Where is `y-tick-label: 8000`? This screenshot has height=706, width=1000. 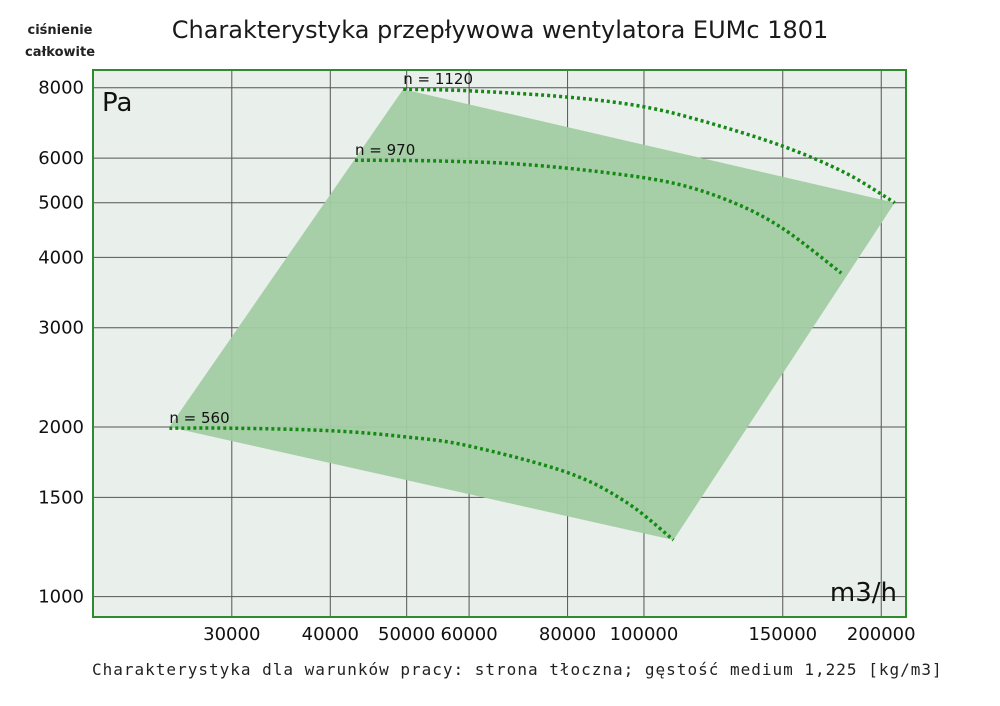
y-tick-label: 8000 is located at coordinates (61, 88).